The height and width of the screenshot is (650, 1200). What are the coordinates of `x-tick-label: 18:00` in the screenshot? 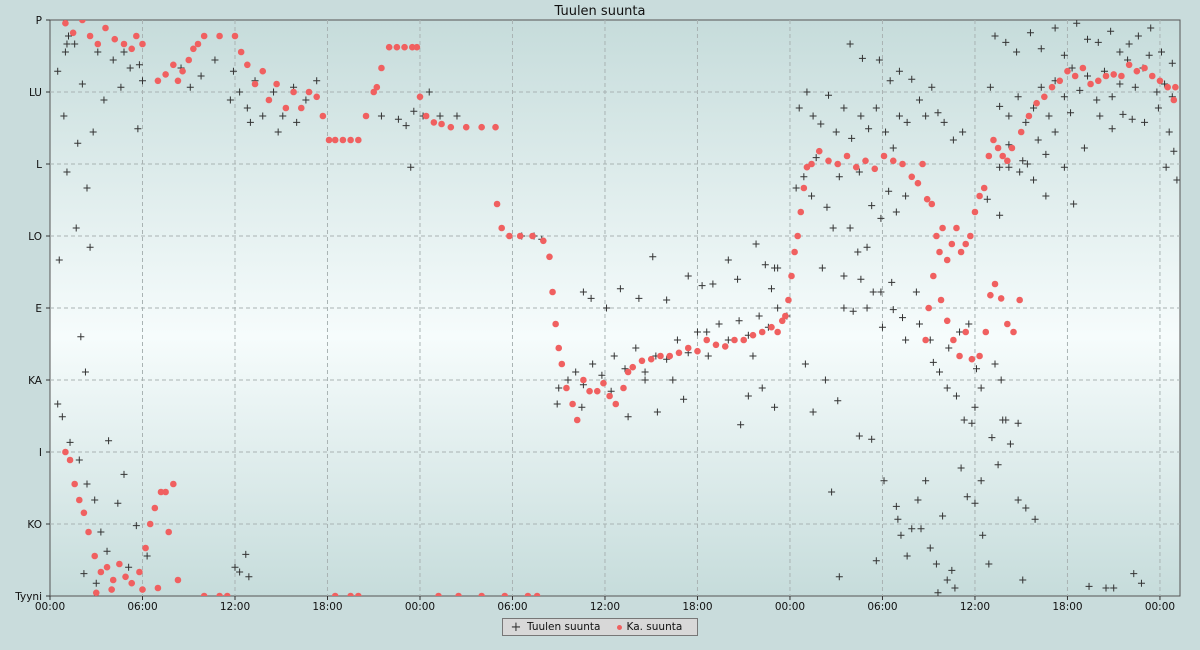 It's located at (697, 607).